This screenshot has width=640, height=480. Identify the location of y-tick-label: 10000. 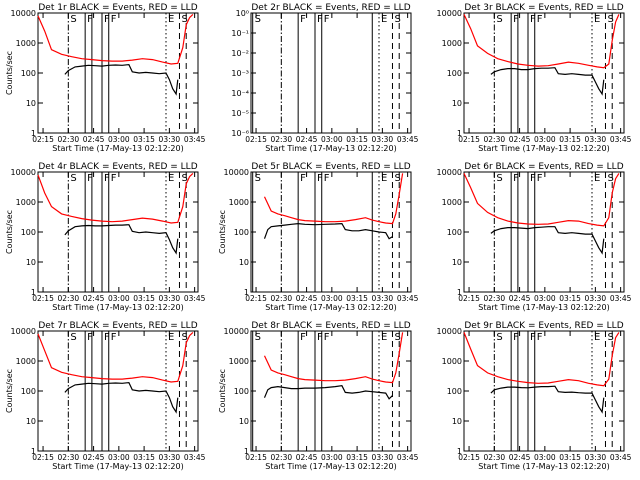
(449, 331).